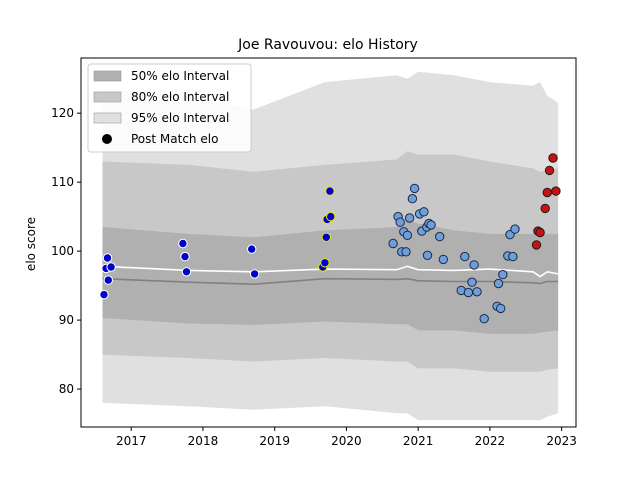  I want to click on y-tick-label: 120, so click(62, 113).